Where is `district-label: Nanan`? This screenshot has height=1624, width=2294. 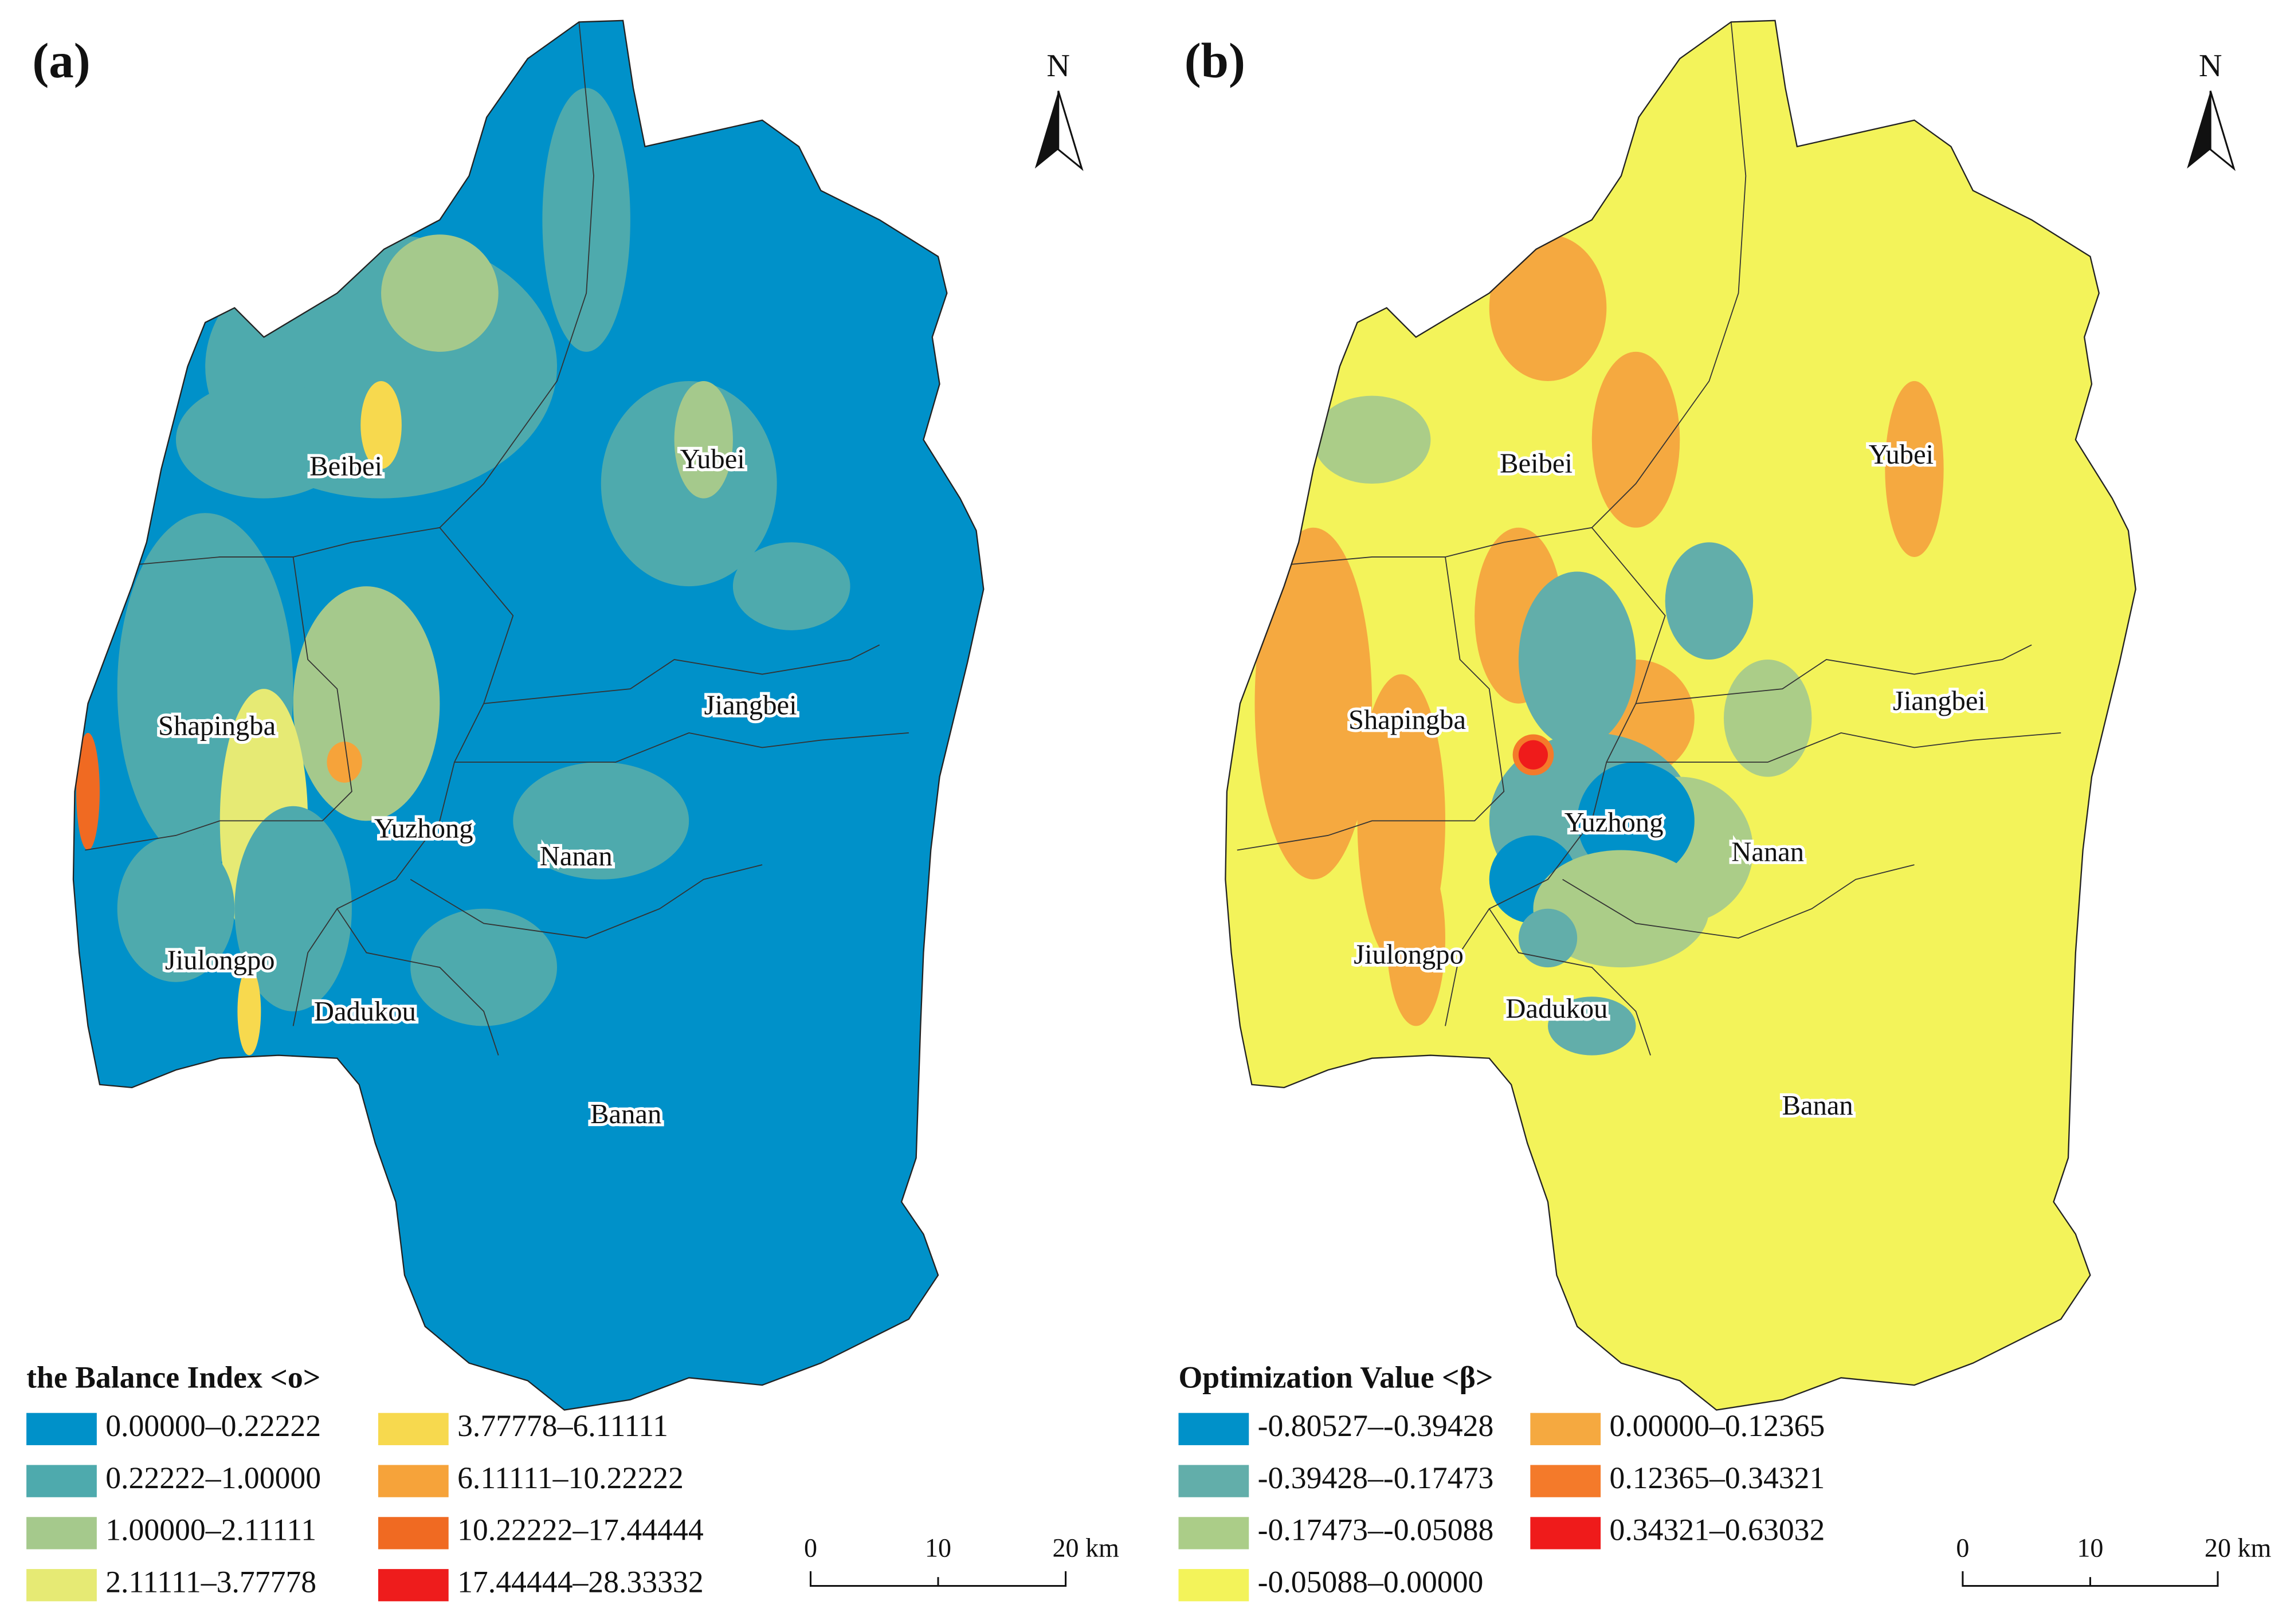 district-label: Nanan is located at coordinates (576, 856).